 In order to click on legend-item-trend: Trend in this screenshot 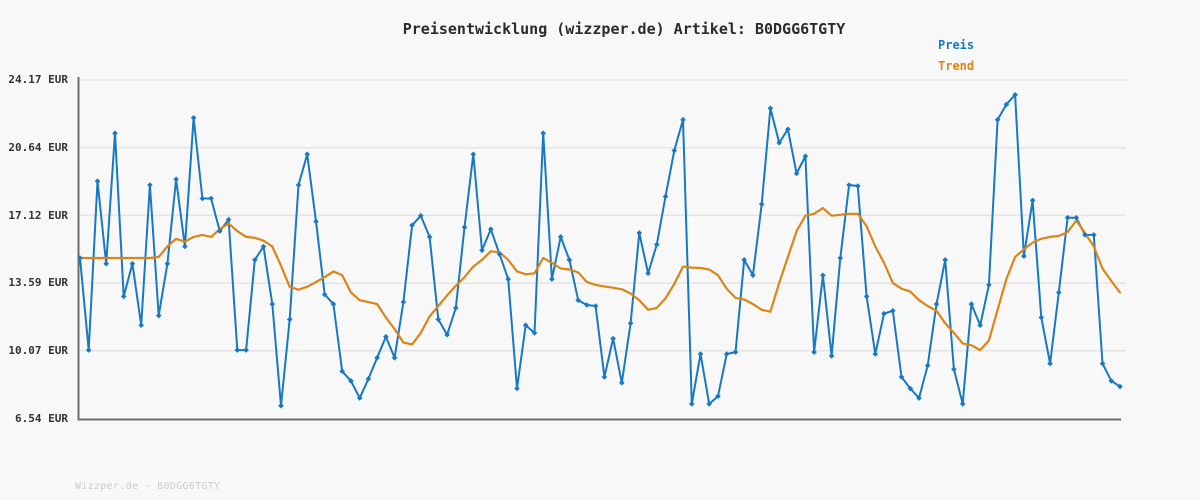, I will do `click(956, 66)`.